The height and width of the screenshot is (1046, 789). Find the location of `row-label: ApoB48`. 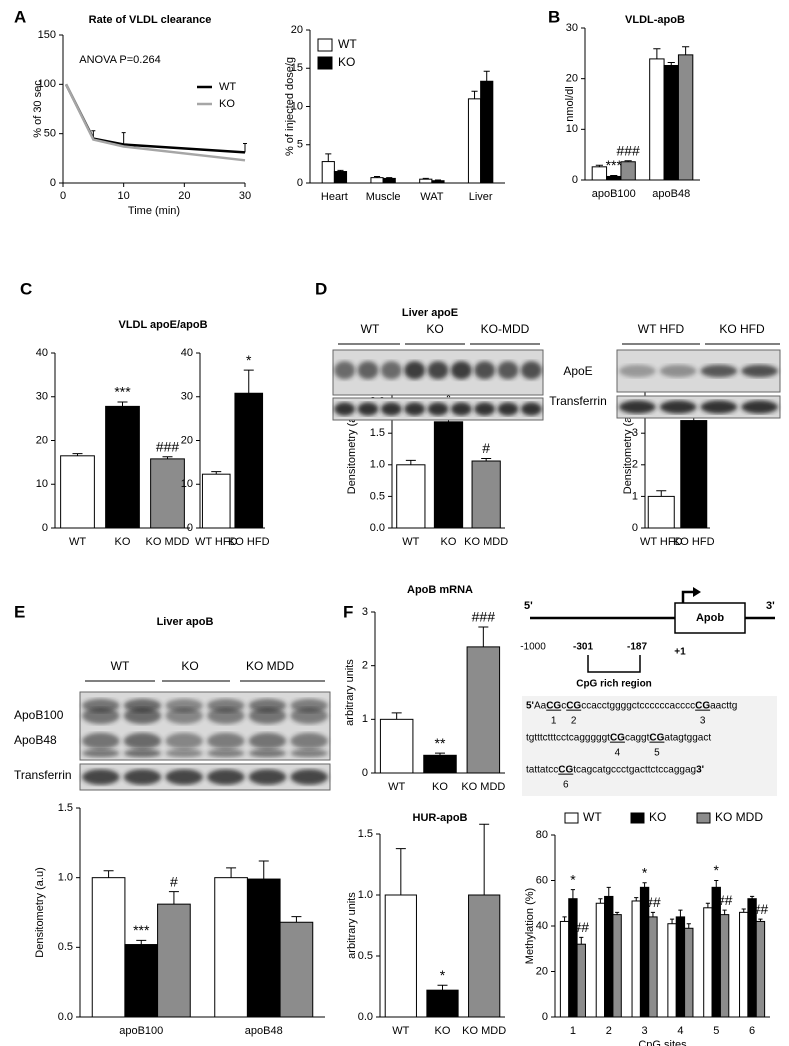

row-label: ApoB48 is located at coordinates (35, 740).